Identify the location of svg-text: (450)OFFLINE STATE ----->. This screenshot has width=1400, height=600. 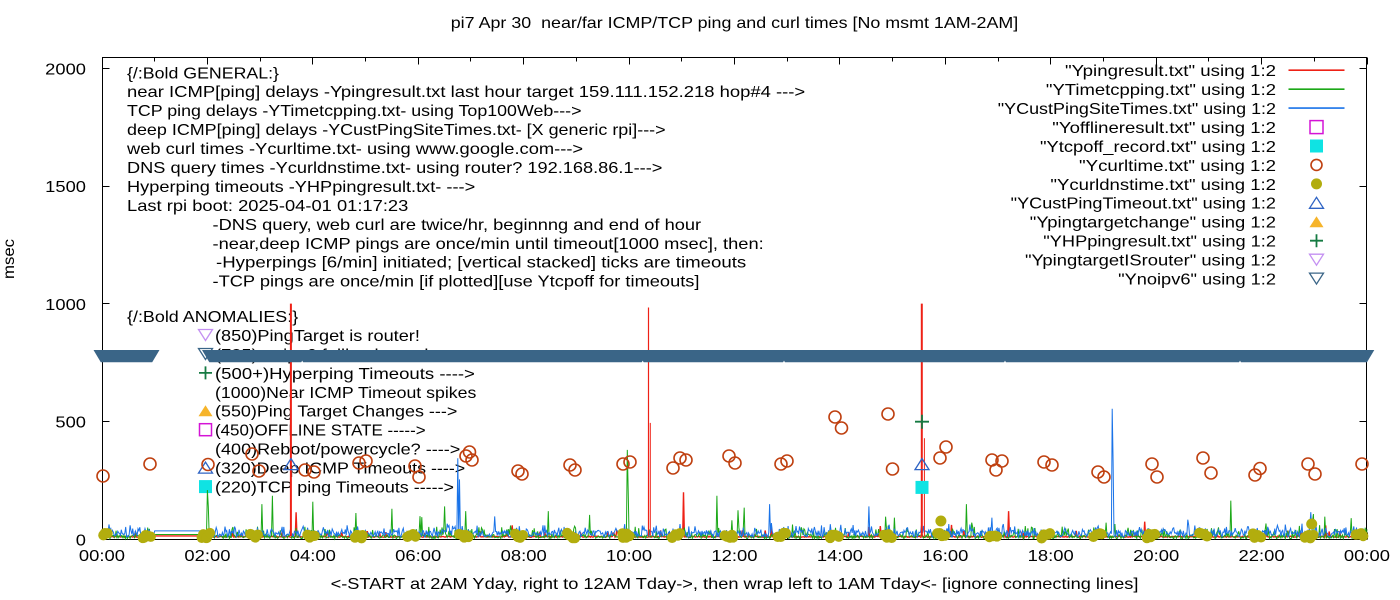
(320, 431).